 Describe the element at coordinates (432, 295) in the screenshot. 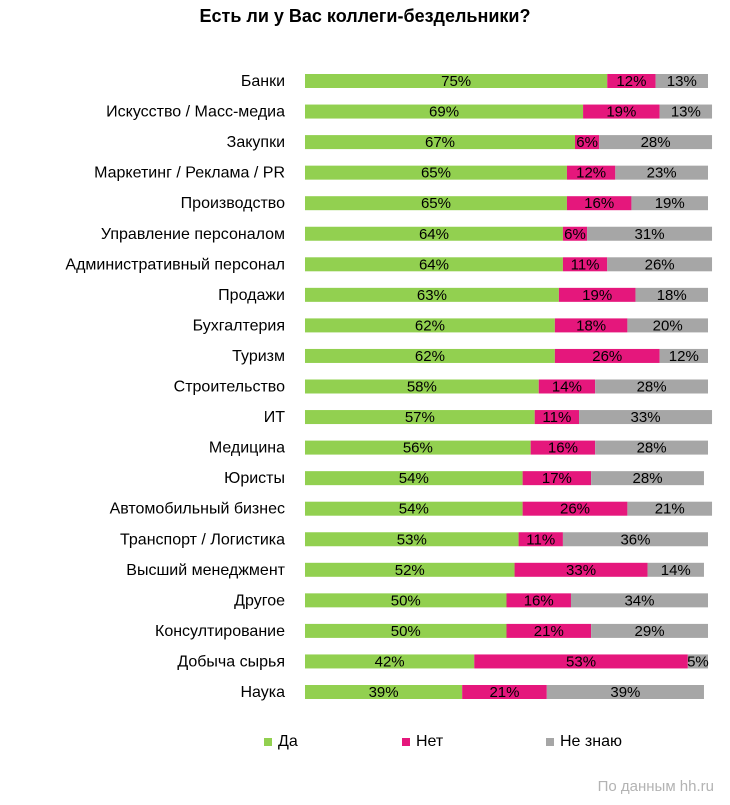

I see `data-label-yes: 63%` at that location.